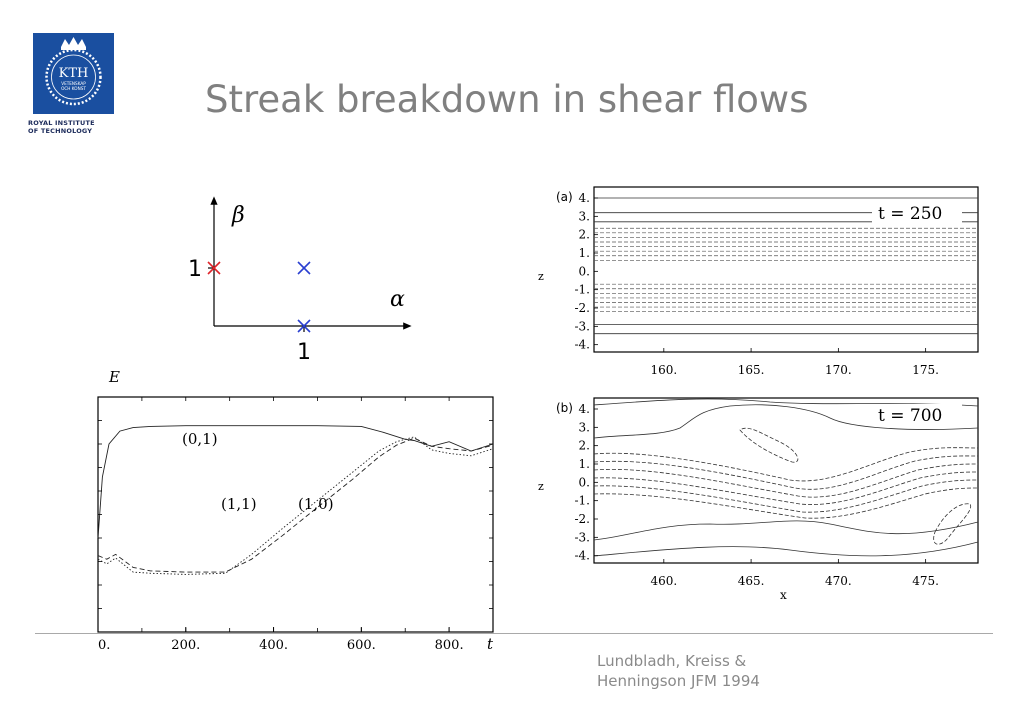 The height and width of the screenshot is (723, 1023). I want to click on energy-x-tick-label: 600., so click(361, 645).